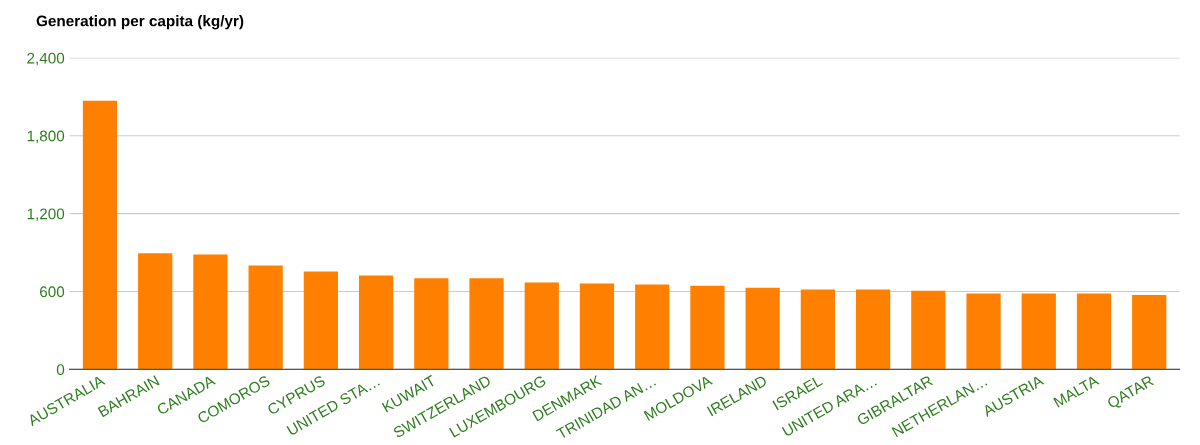  Describe the element at coordinates (46, 59) in the screenshot. I see `y-tick-label: 2,400` at that location.